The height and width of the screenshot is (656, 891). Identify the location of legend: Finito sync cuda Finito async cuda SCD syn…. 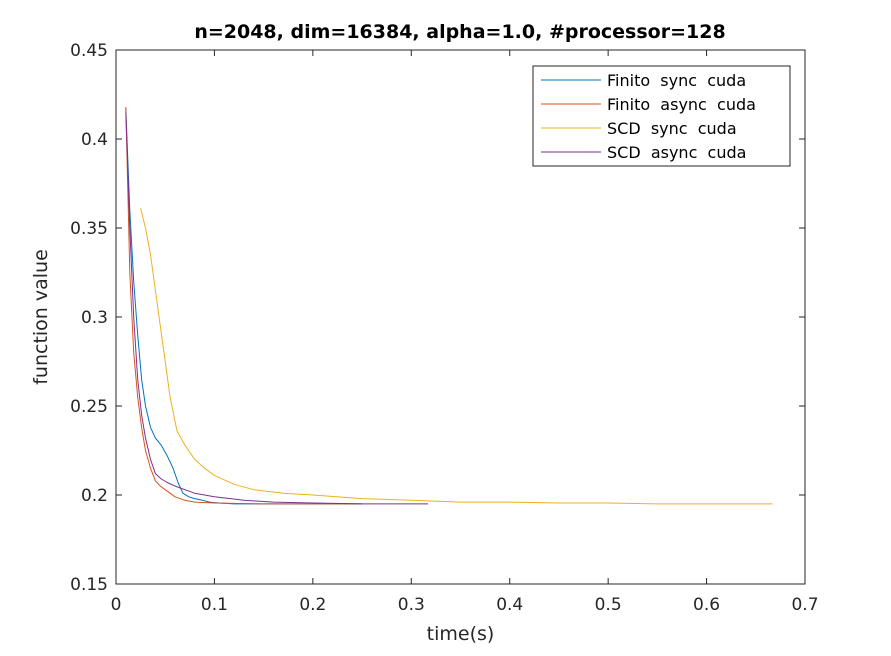
(661, 116).